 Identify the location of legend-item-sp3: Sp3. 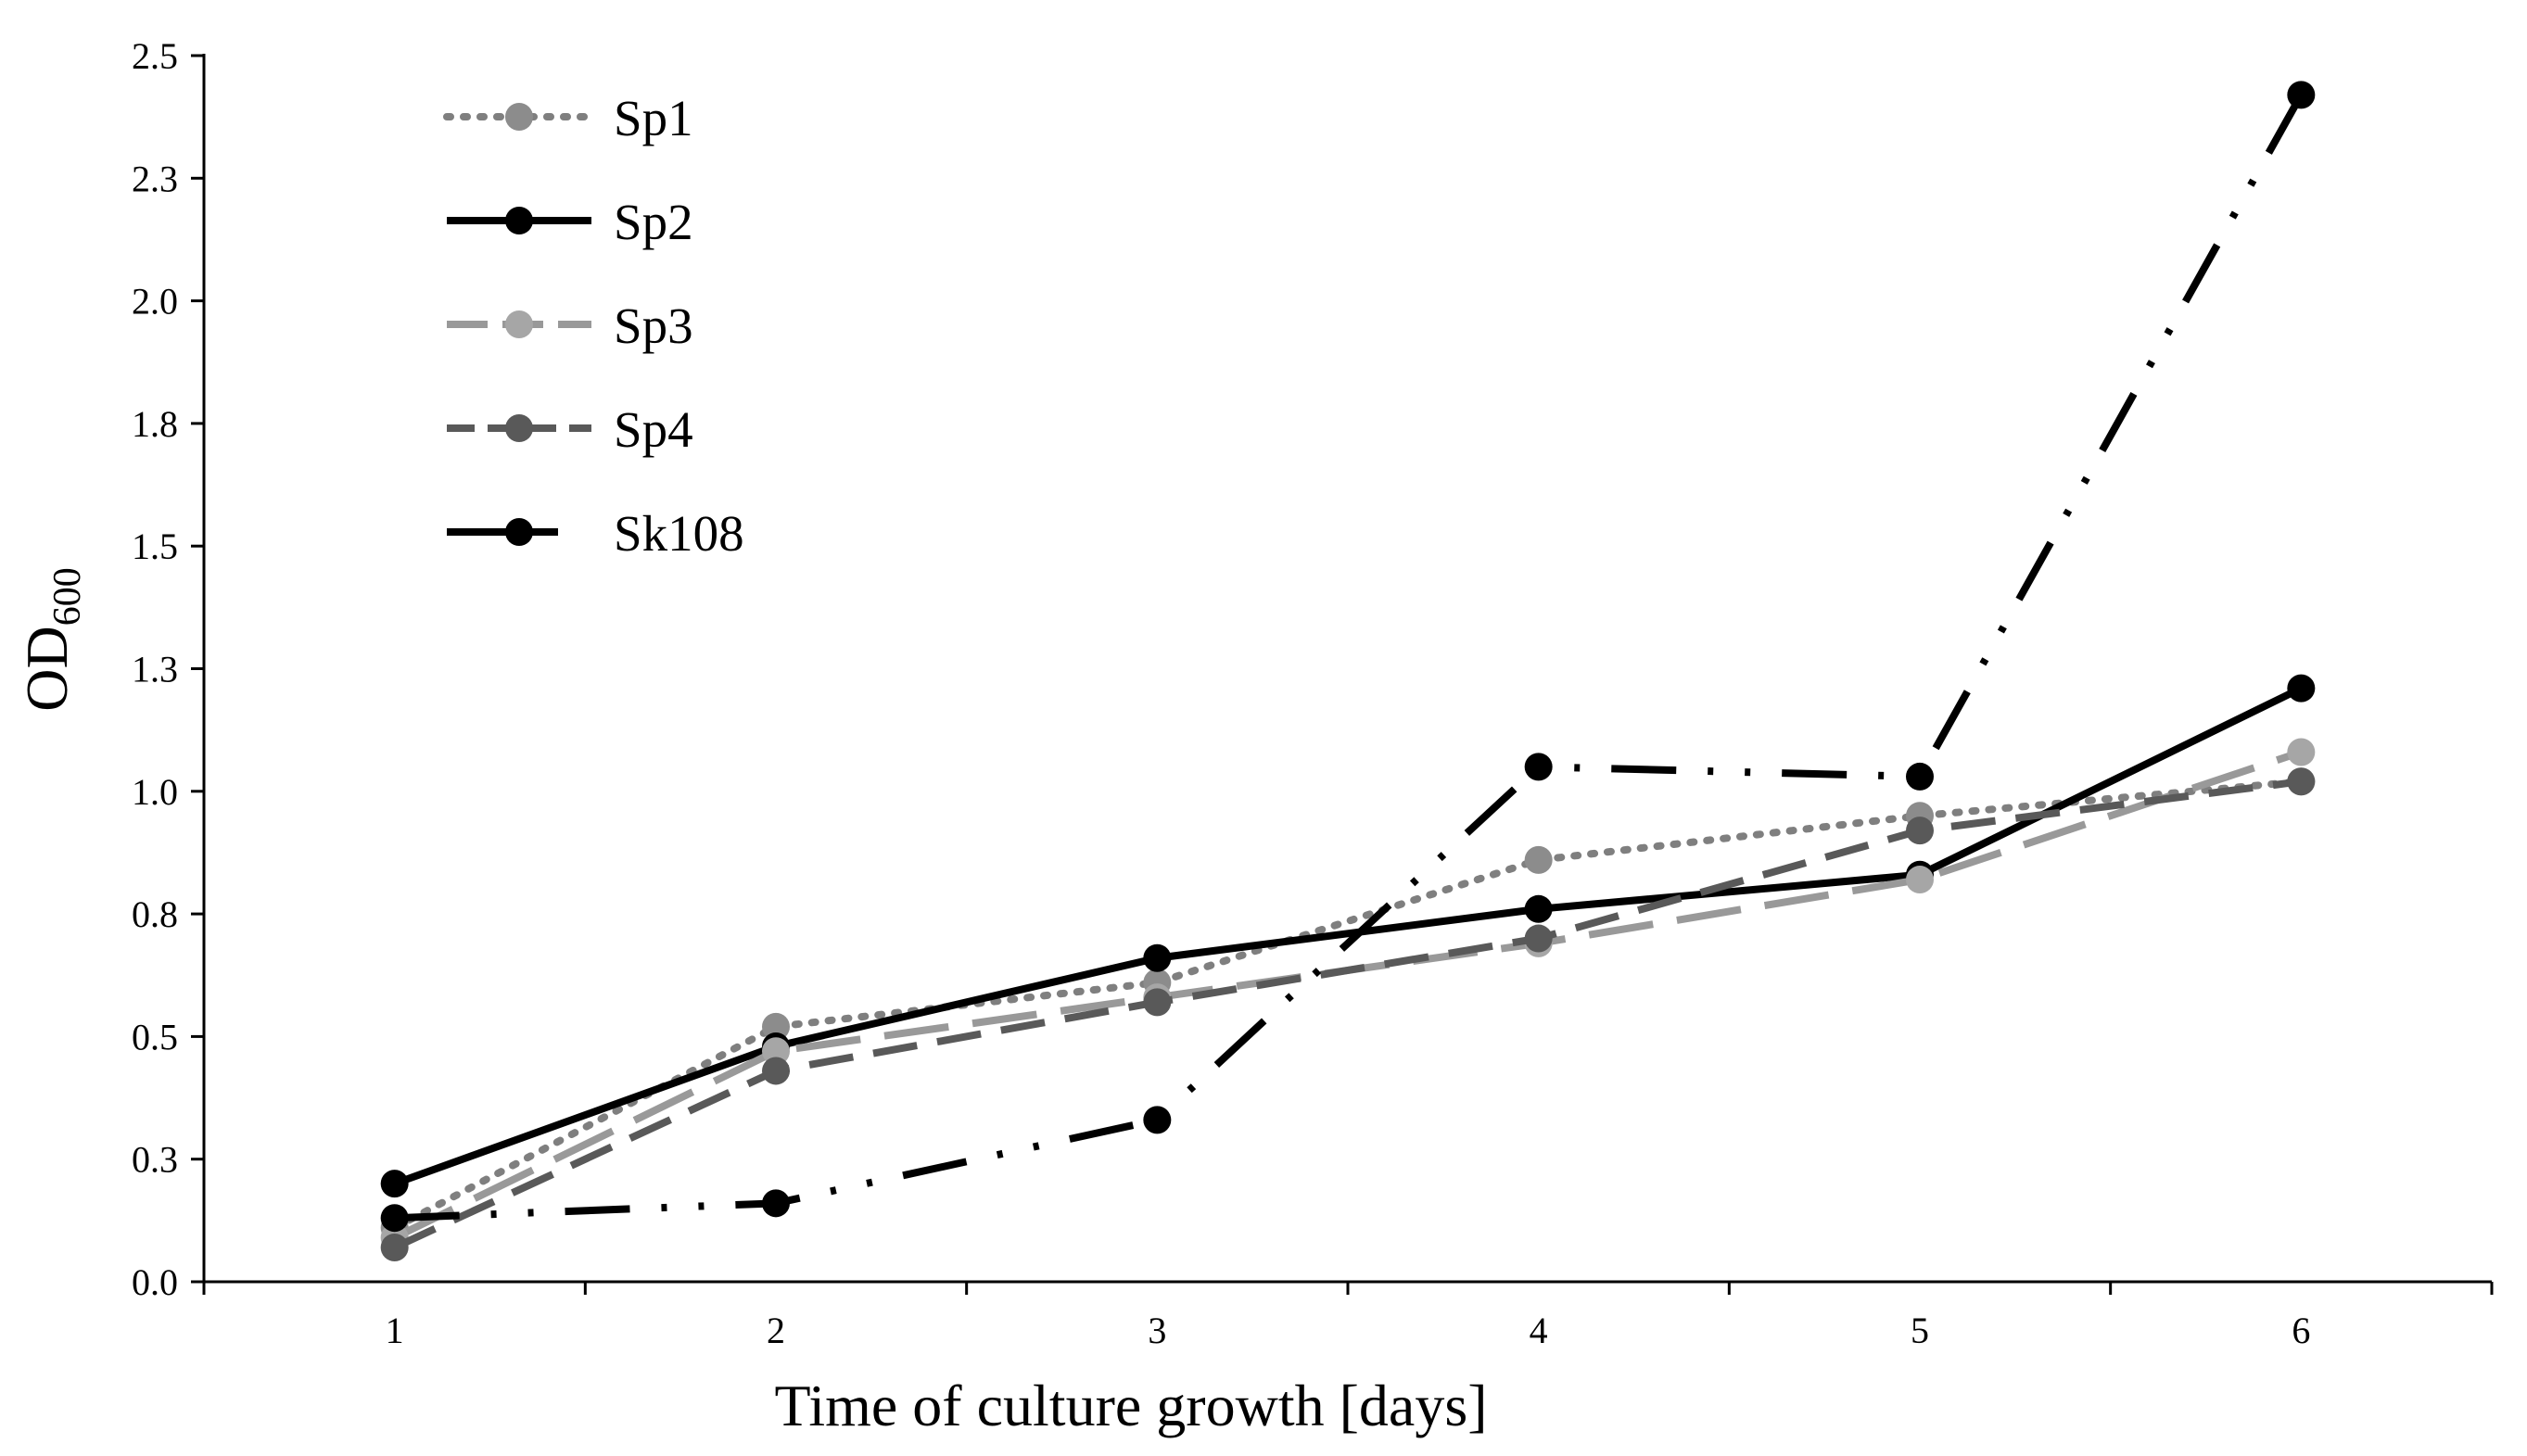
(570, 326).